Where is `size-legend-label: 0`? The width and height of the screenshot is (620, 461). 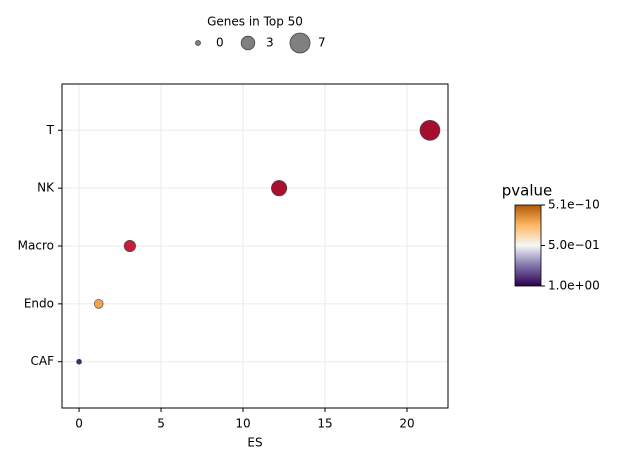 size-legend-label: 0 is located at coordinates (220, 43).